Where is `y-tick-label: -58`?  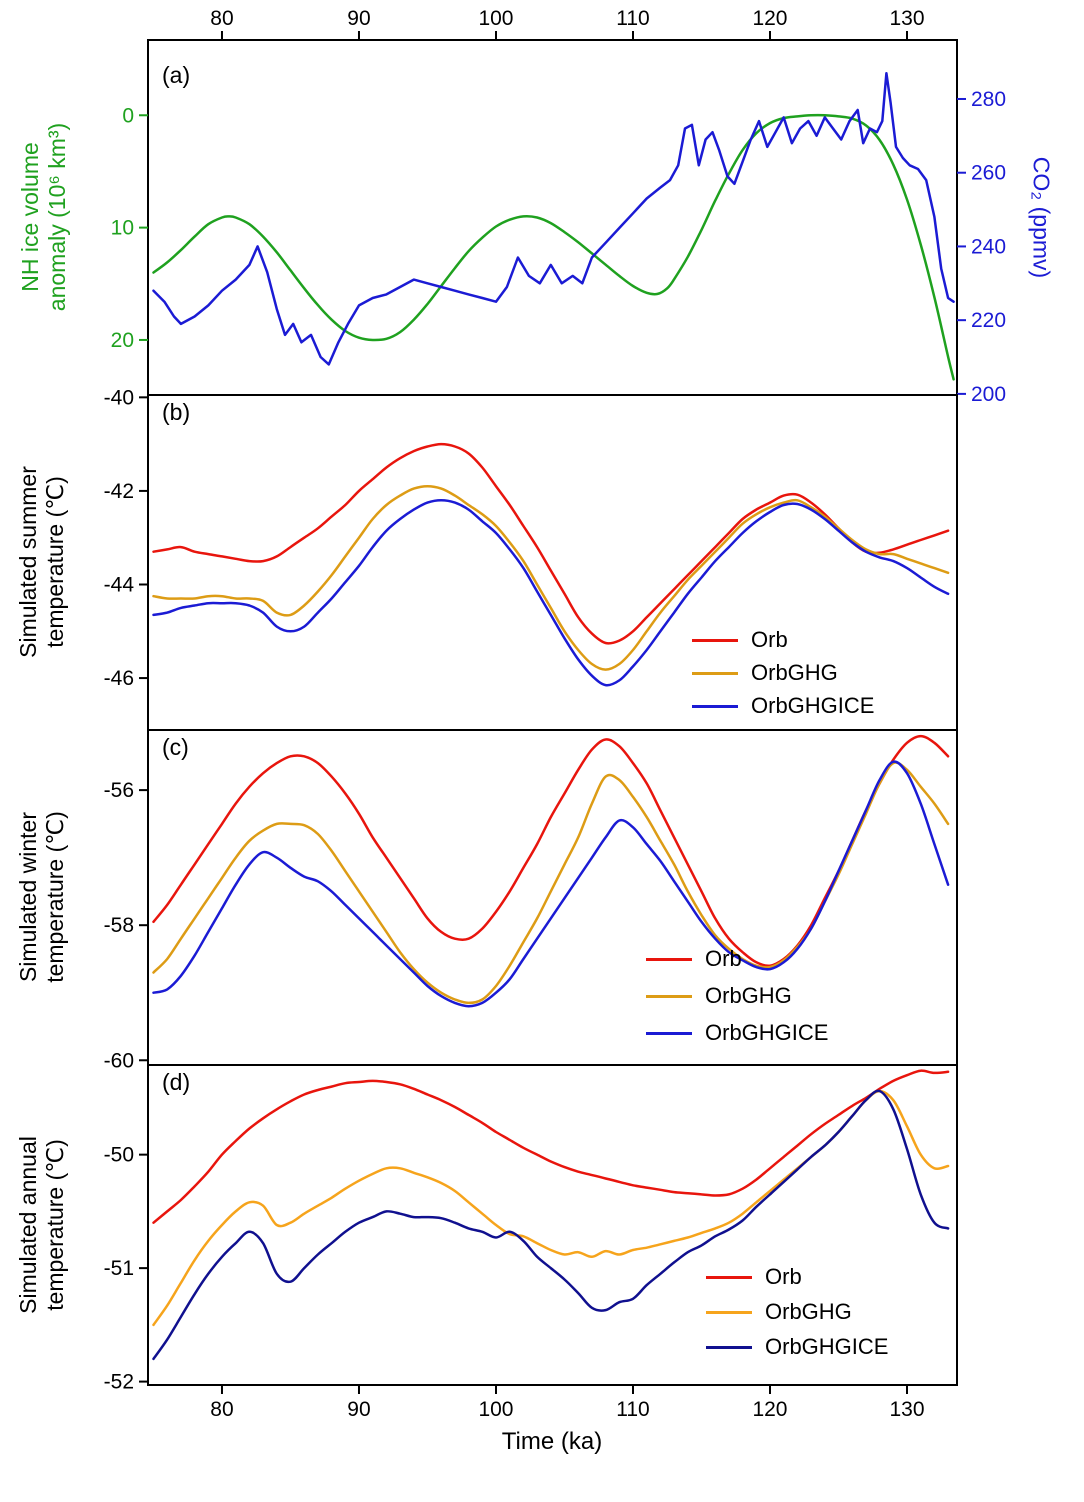 y-tick-label: -58 is located at coordinates (119, 925).